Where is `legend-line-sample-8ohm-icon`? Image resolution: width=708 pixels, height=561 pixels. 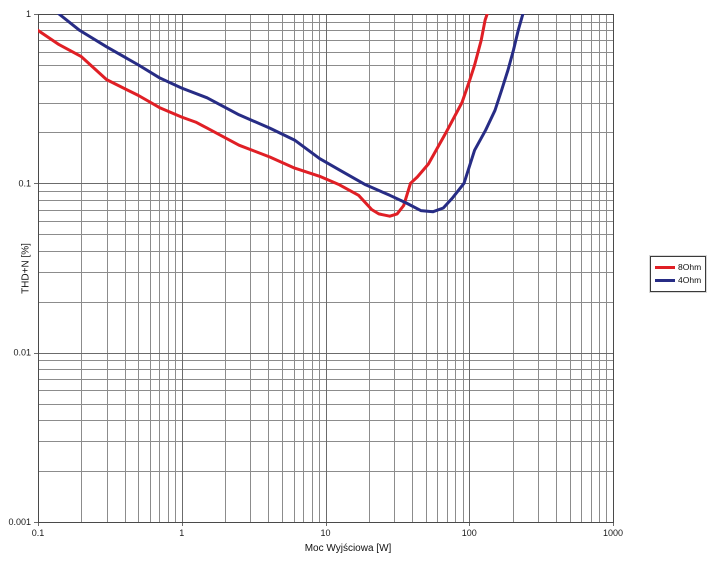
legend-line-sample-8ohm-icon is located at coordinates (665, 267).